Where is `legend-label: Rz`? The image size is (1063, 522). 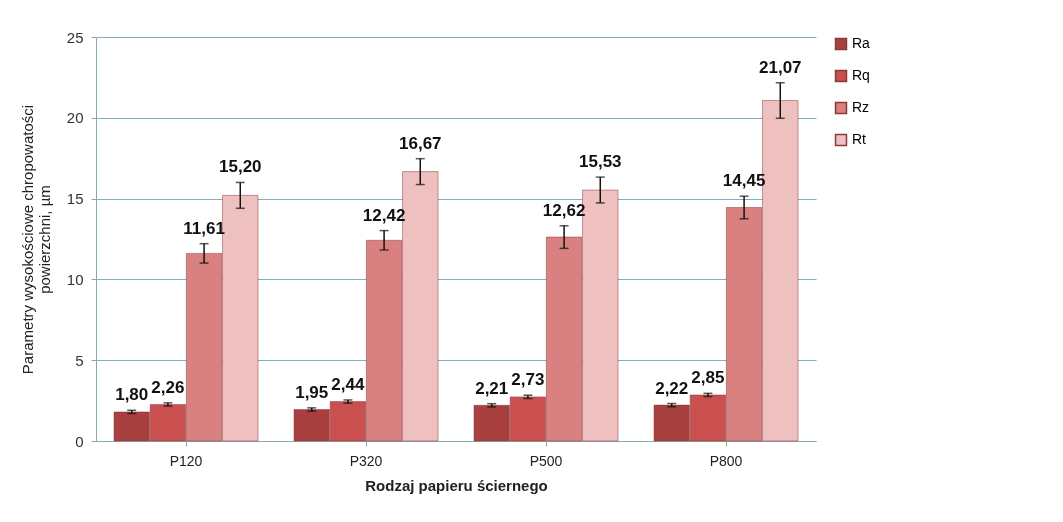
legend-label: Rz is located at coordinates (861, 107).